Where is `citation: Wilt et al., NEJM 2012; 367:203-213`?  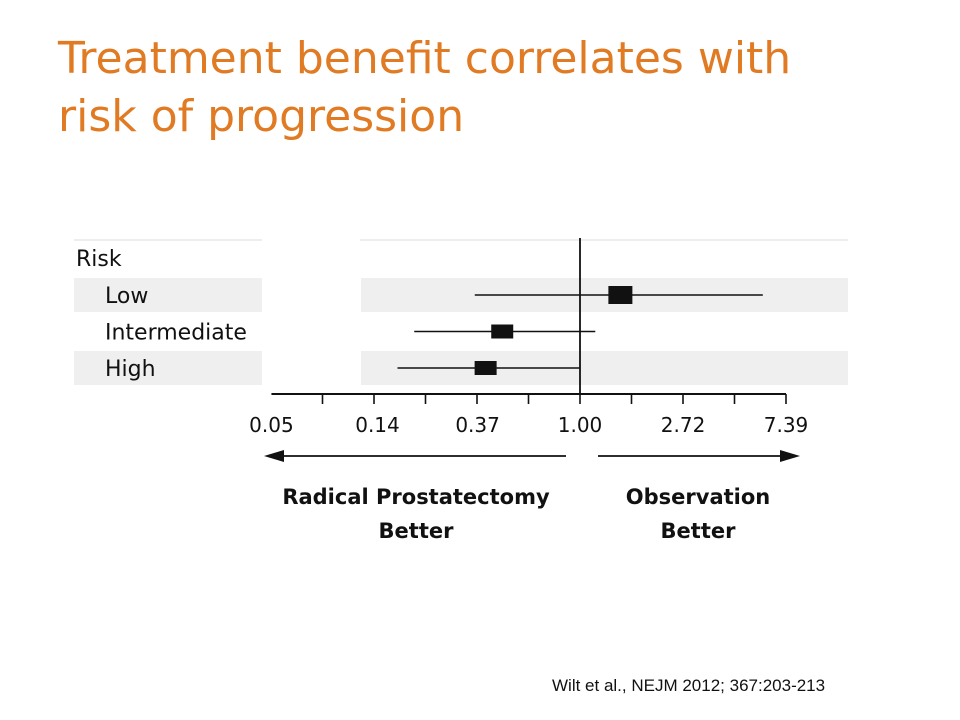
citation: Wilt et al., NEJM 2012; 367:203-213 is located at coordinates (689, 685).